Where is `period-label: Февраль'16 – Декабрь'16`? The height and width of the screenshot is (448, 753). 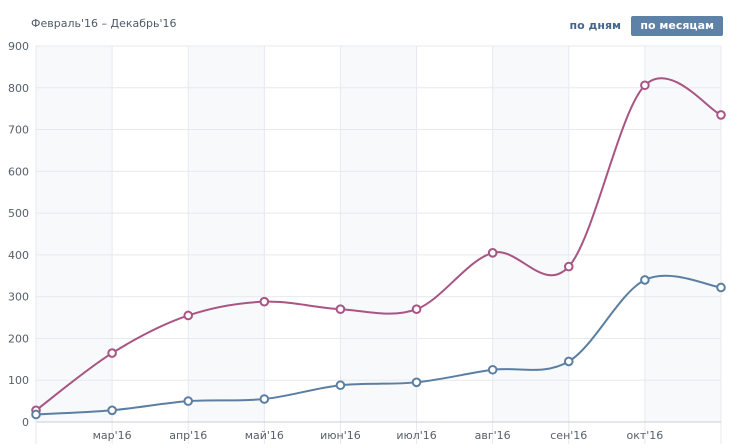
period-label: Февраль'16 – Декабрь'16 is located at coordinates (104, 23).